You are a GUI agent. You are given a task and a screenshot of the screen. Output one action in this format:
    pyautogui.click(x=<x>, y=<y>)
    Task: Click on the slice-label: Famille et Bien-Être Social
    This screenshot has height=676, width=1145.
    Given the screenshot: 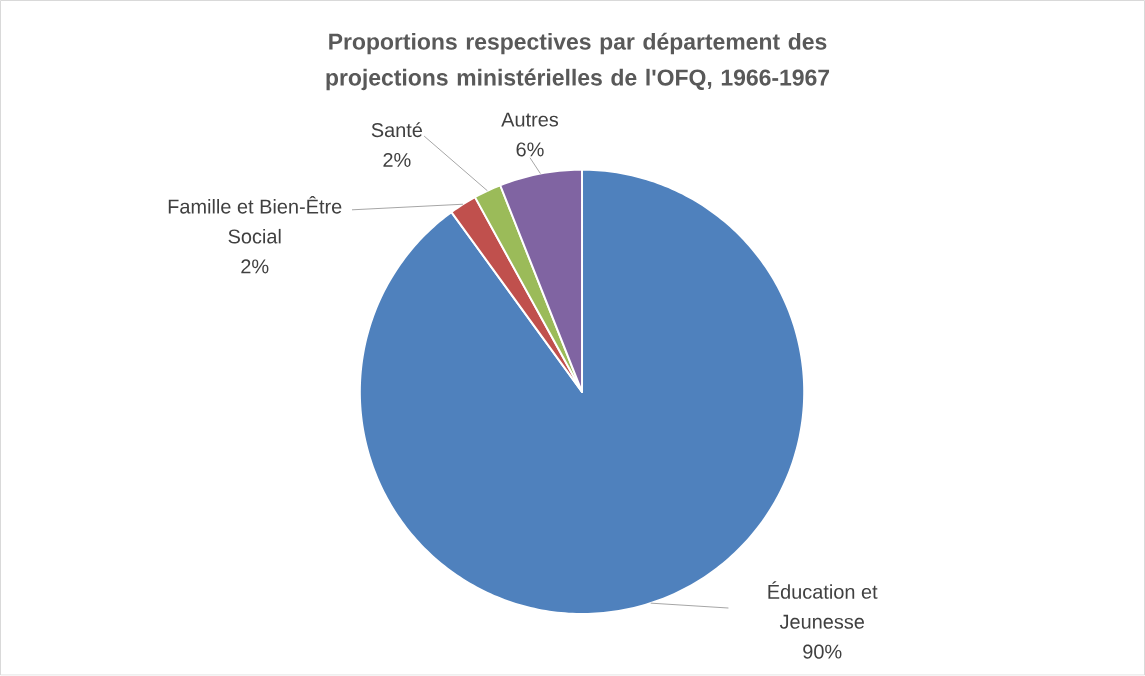 What is the action you would take?
    pyautogui.click(x=255, y=220)
    